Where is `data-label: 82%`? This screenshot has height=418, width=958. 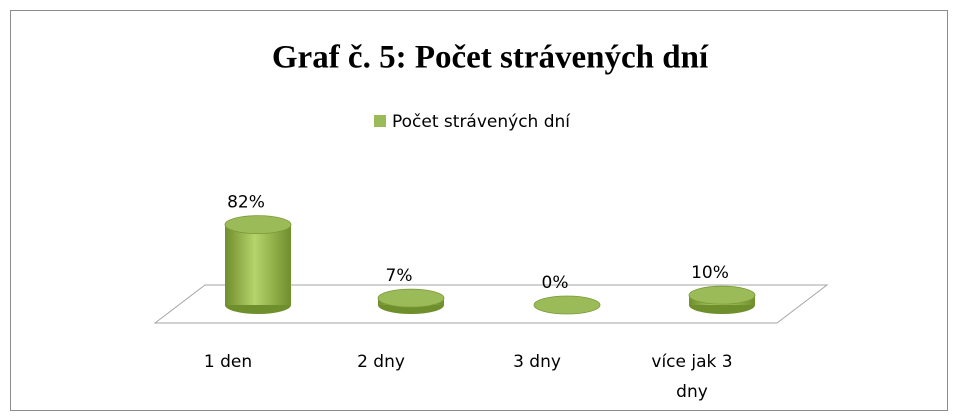
data-label: 82% is located at coordinates (246, 203).